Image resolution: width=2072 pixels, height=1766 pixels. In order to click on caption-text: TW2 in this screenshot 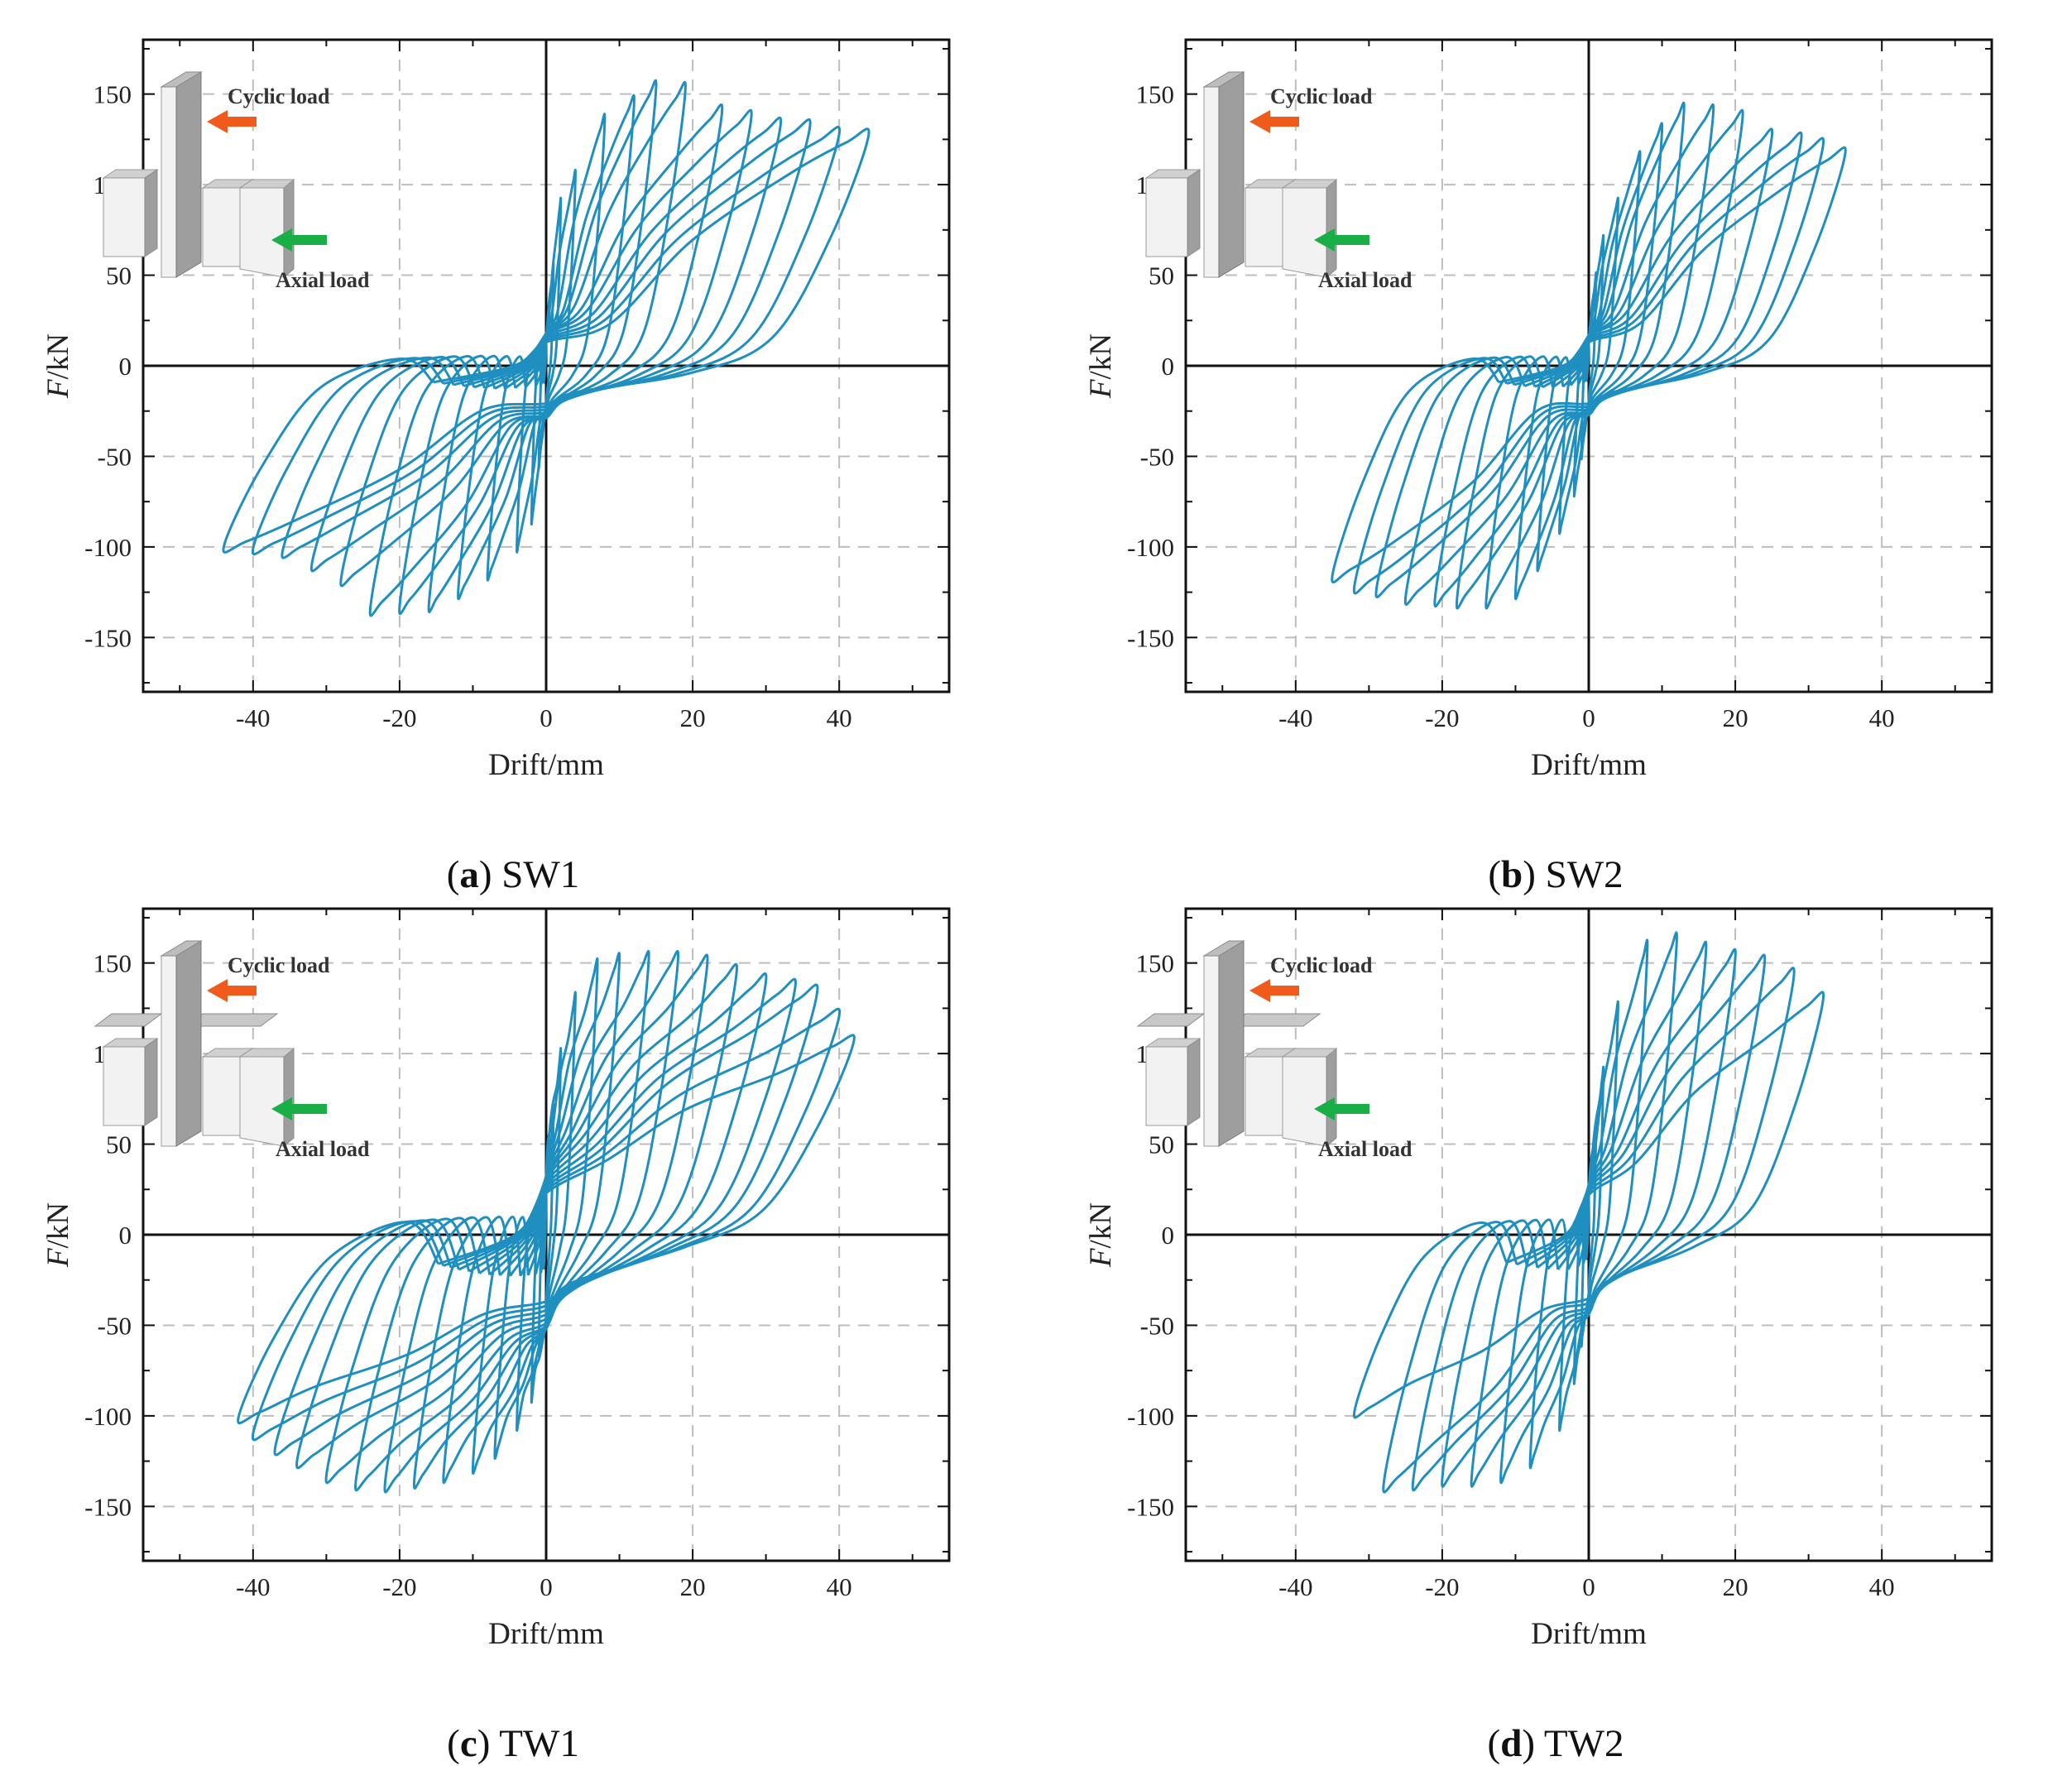, I will do `click(1583, 1743)`.